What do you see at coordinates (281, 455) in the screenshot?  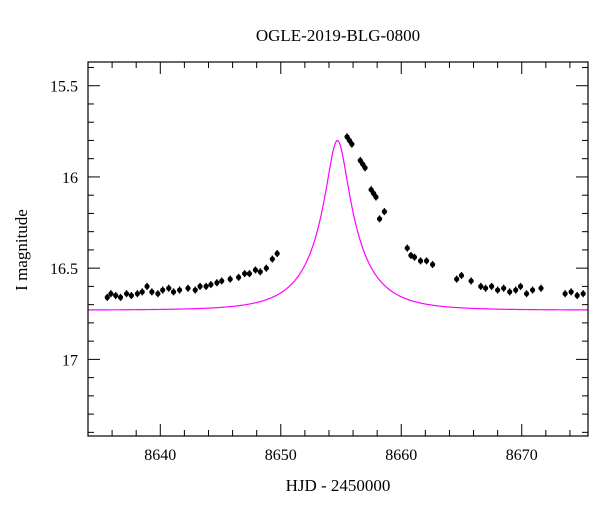 I see `x-tick-label: 8650` at bounding box center [281, 455].